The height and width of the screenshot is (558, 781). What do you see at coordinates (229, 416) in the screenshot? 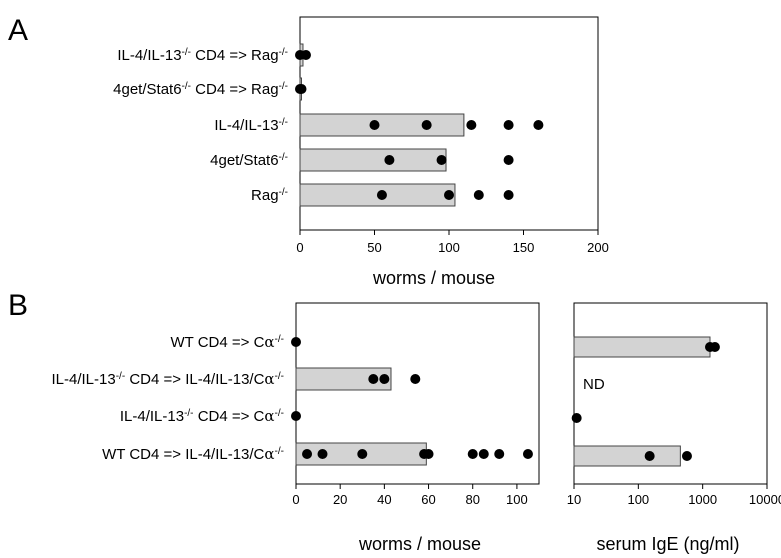
I see `category-label-part: CD4 => C` at bounding box center [229, 416].